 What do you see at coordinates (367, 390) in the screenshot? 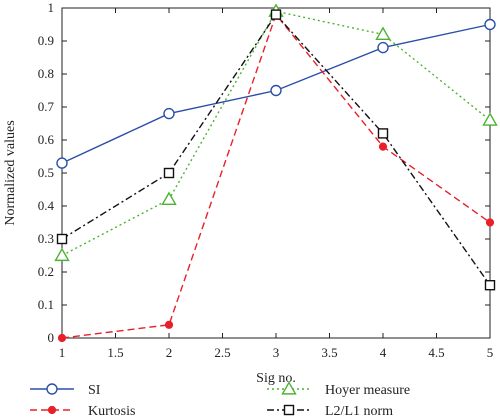
I see `legend-label: Hoyer measure` at bounding box center [367, 390].